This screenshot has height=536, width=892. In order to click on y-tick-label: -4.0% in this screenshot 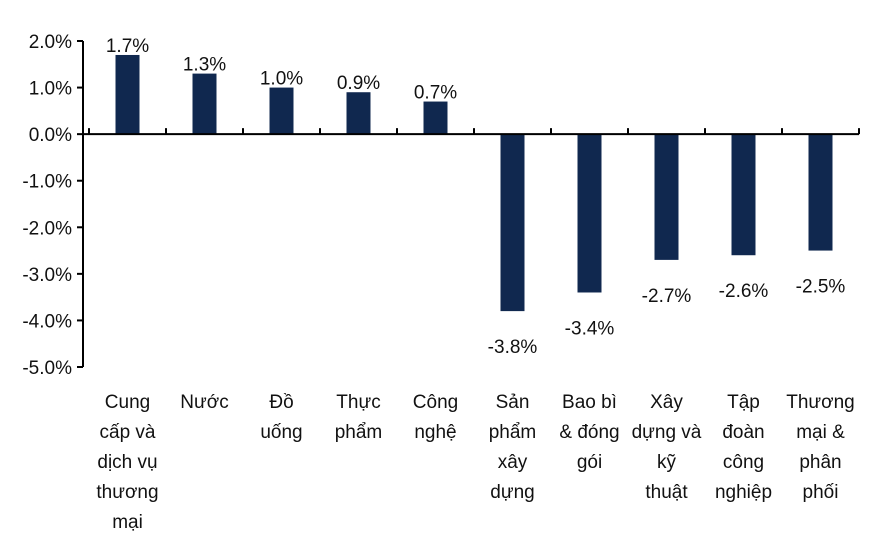, I will do `click(47, 321)`.